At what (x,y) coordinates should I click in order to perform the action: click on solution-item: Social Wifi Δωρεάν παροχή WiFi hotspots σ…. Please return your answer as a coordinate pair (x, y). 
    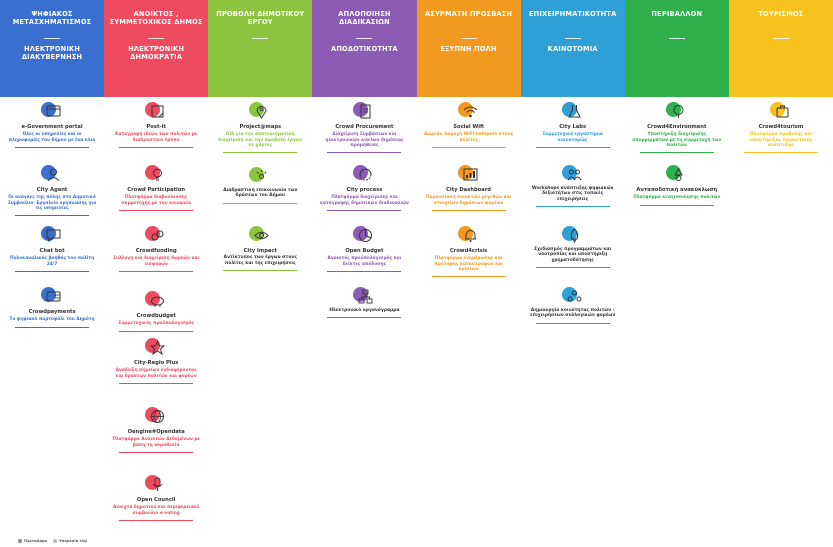
    Looking at the image, I should click on (469, 124).